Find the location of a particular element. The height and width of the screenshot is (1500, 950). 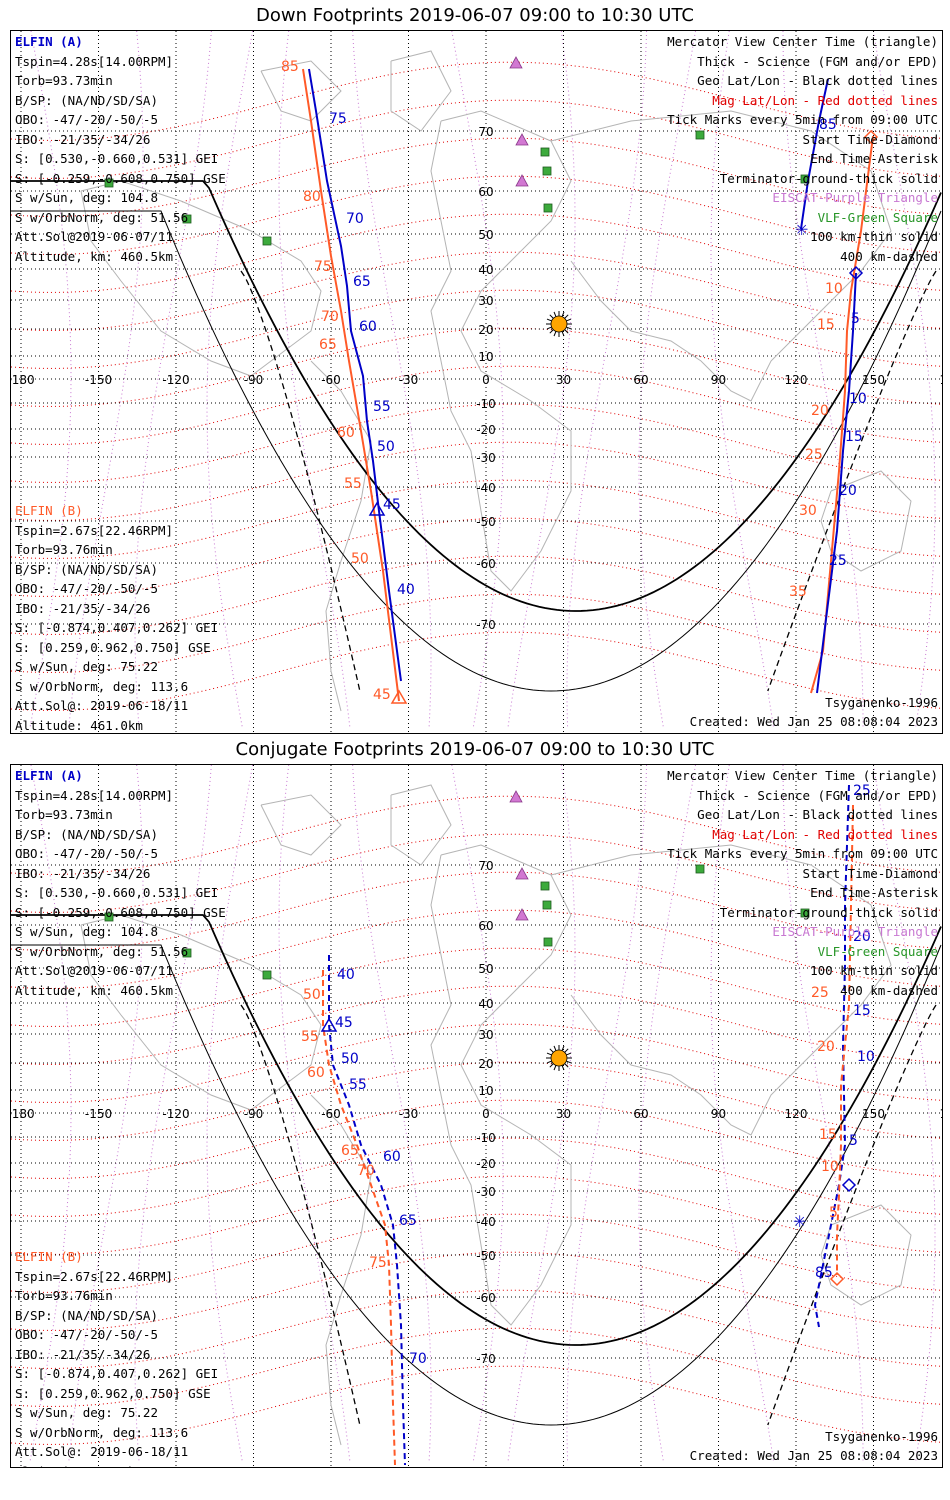

lat-tick-label: -60 is located at coordinates (486, 564).